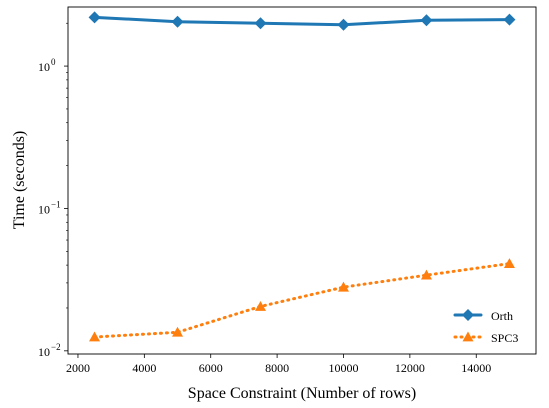 The image size is (549, 408). What do you see at coordinates (56, 347) in the screenshot?
I see `y-tick-exponent: −2` at bounding box center [56, 347].